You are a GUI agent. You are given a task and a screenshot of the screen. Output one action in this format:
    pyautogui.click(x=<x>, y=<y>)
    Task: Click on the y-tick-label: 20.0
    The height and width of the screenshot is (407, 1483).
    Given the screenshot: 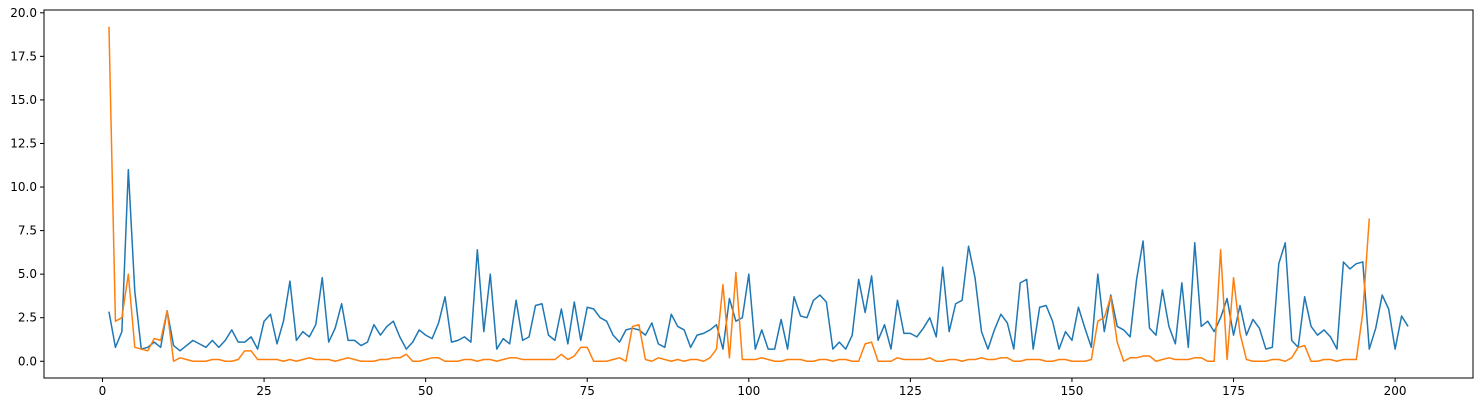 What is the action you would take?
    pyautogui.click(x=23, y=13)
    